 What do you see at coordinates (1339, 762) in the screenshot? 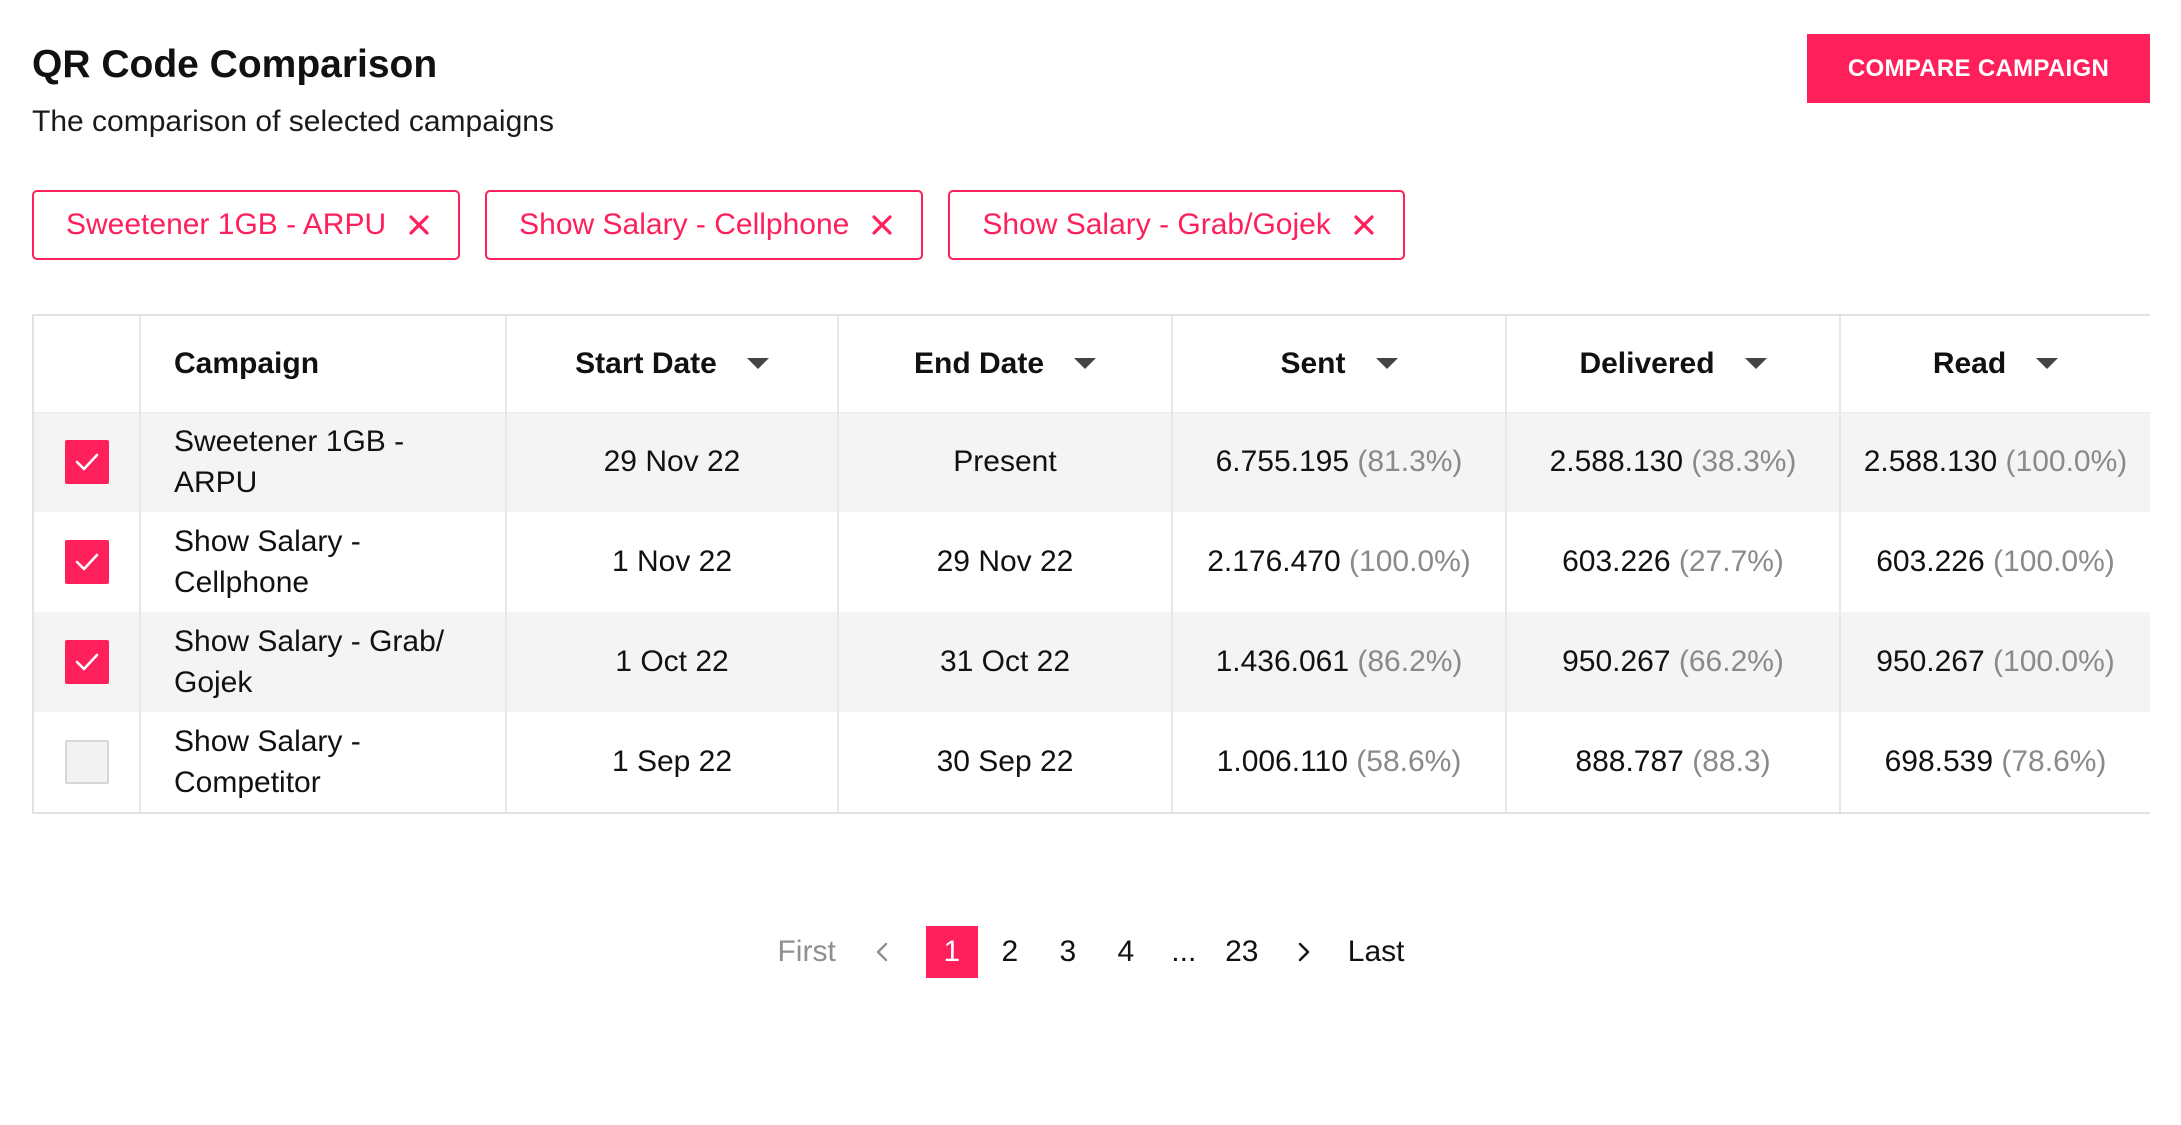
I see `sent-cell: 1.006.110 (58.6%)` at bounding box center [1339, 762].